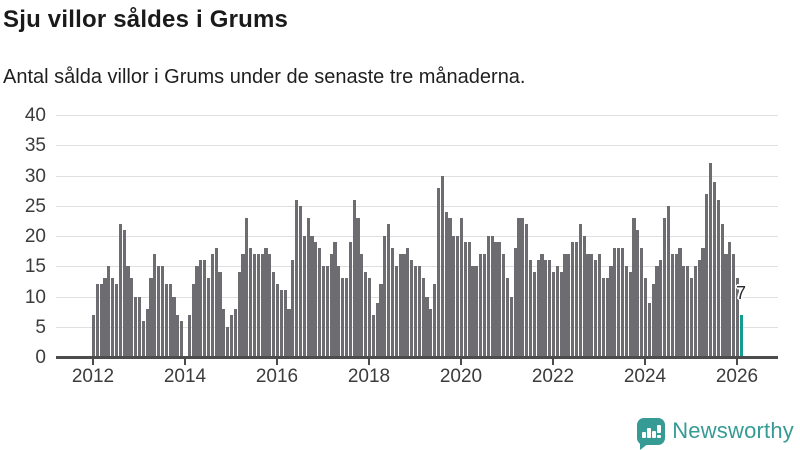  Describe the element at coordinates (93, 376) in the screenshot. I see `x-axis-tick-label: 2012` at that location.